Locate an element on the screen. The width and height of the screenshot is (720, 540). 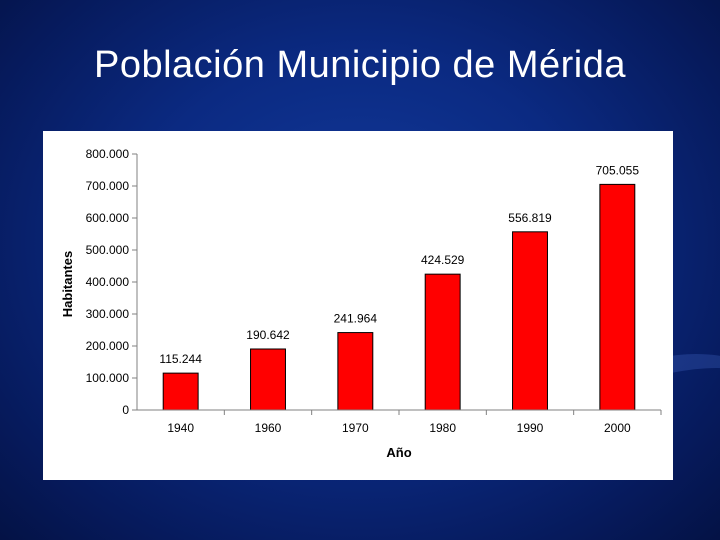
bar-1990 is located at coordinates (530, 321).